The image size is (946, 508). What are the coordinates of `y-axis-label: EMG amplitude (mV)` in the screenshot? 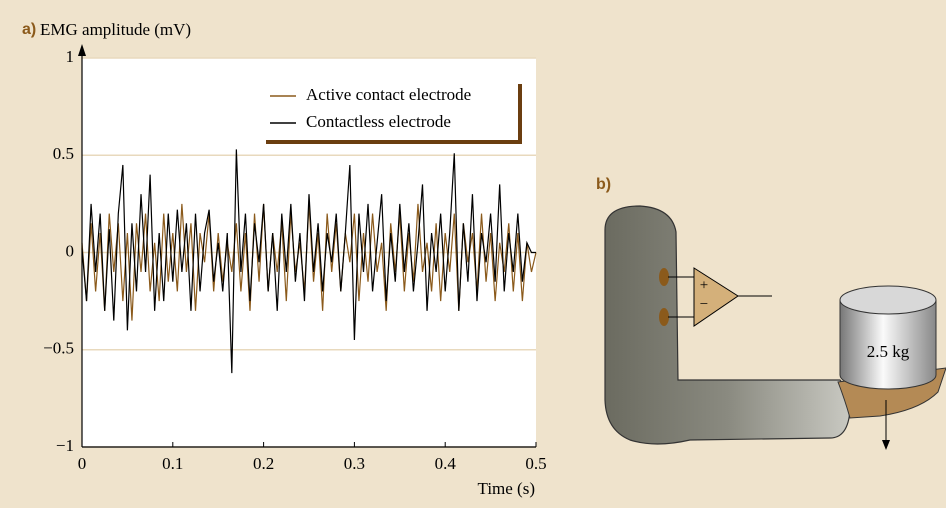 It's located at (115, 29).